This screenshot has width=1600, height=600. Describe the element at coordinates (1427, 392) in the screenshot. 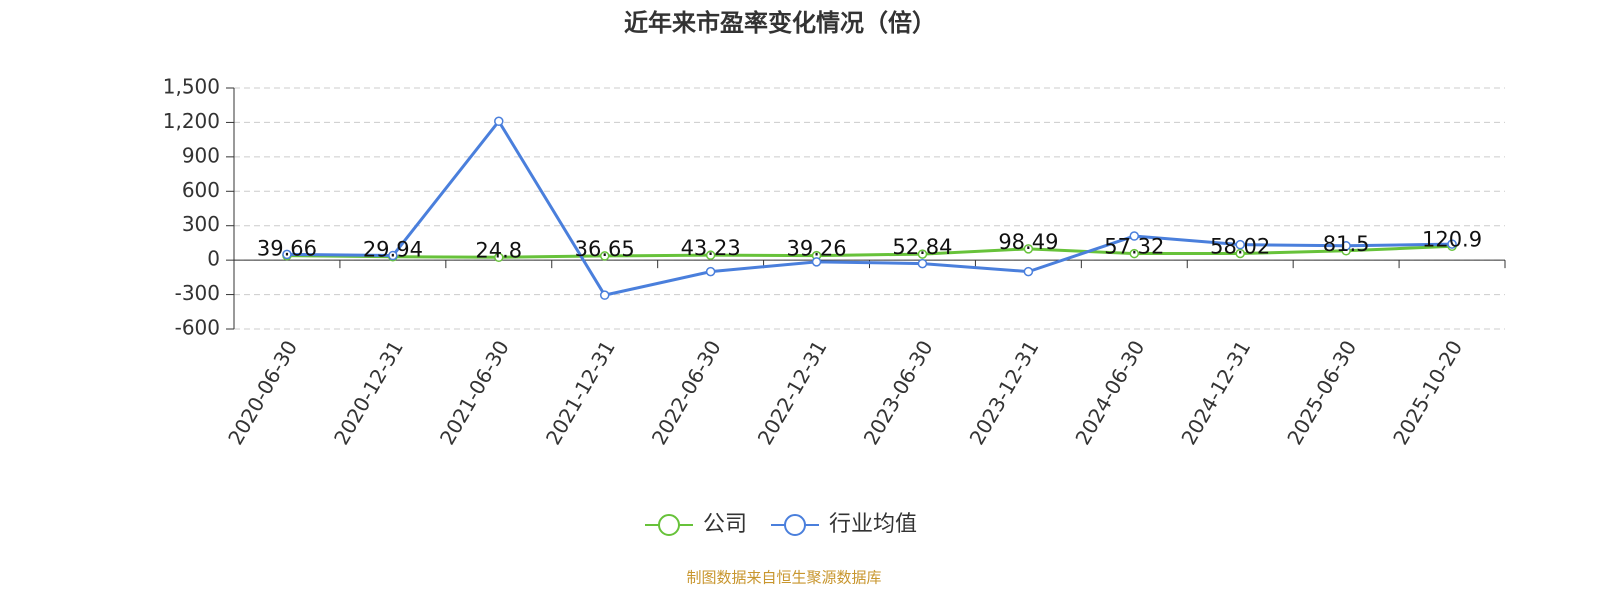

I see `x-tick-label: 2025-10-20` at that location.